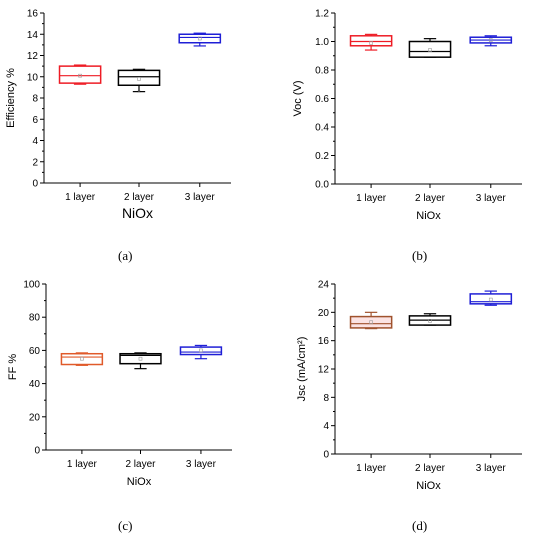  I want to click on y-tick-label: 6, so click(35, 120).